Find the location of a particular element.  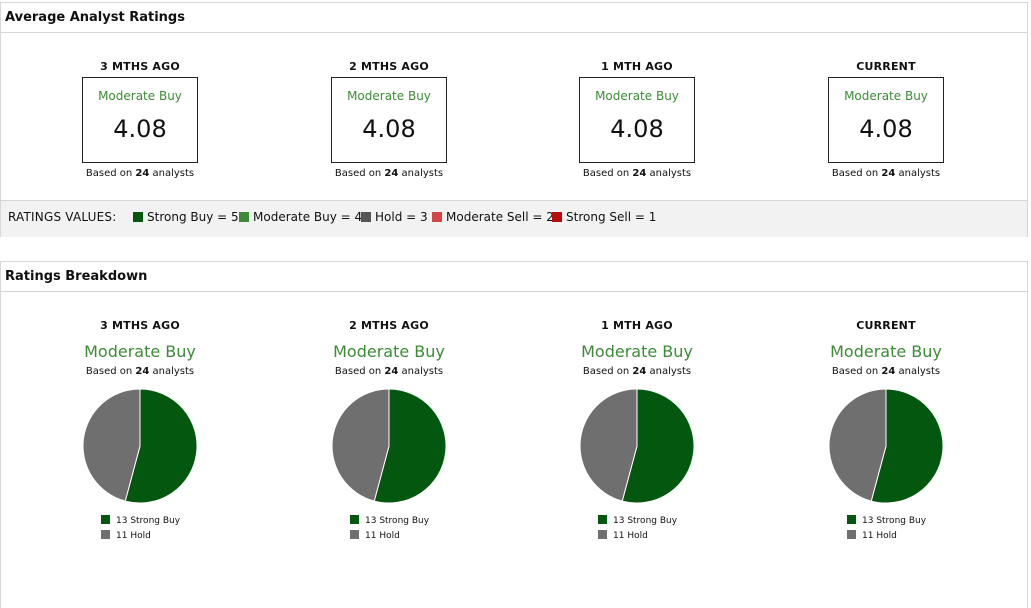

legend-moderate-buy: Moderate Buy = 4 is located at coordinates (300, 217).